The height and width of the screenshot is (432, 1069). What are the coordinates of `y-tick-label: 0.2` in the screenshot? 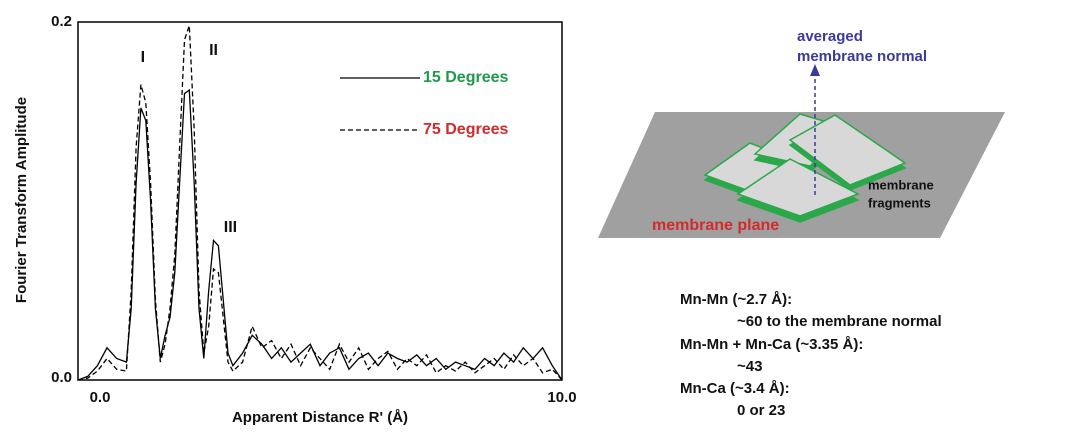 It's located at (61, 21).